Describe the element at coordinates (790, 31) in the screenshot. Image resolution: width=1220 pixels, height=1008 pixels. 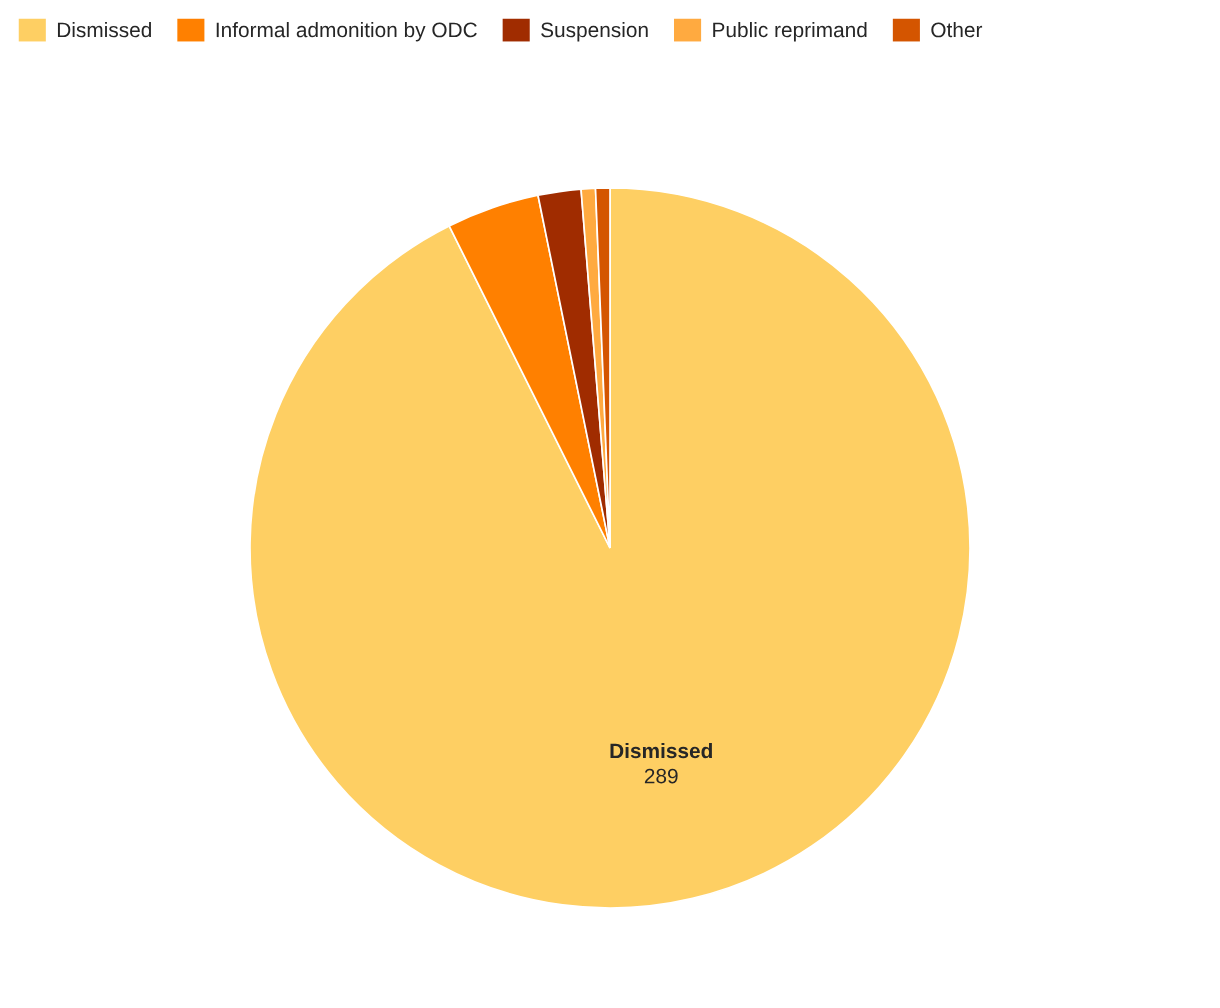
I see `legend-label: Public reprimand` at that location.